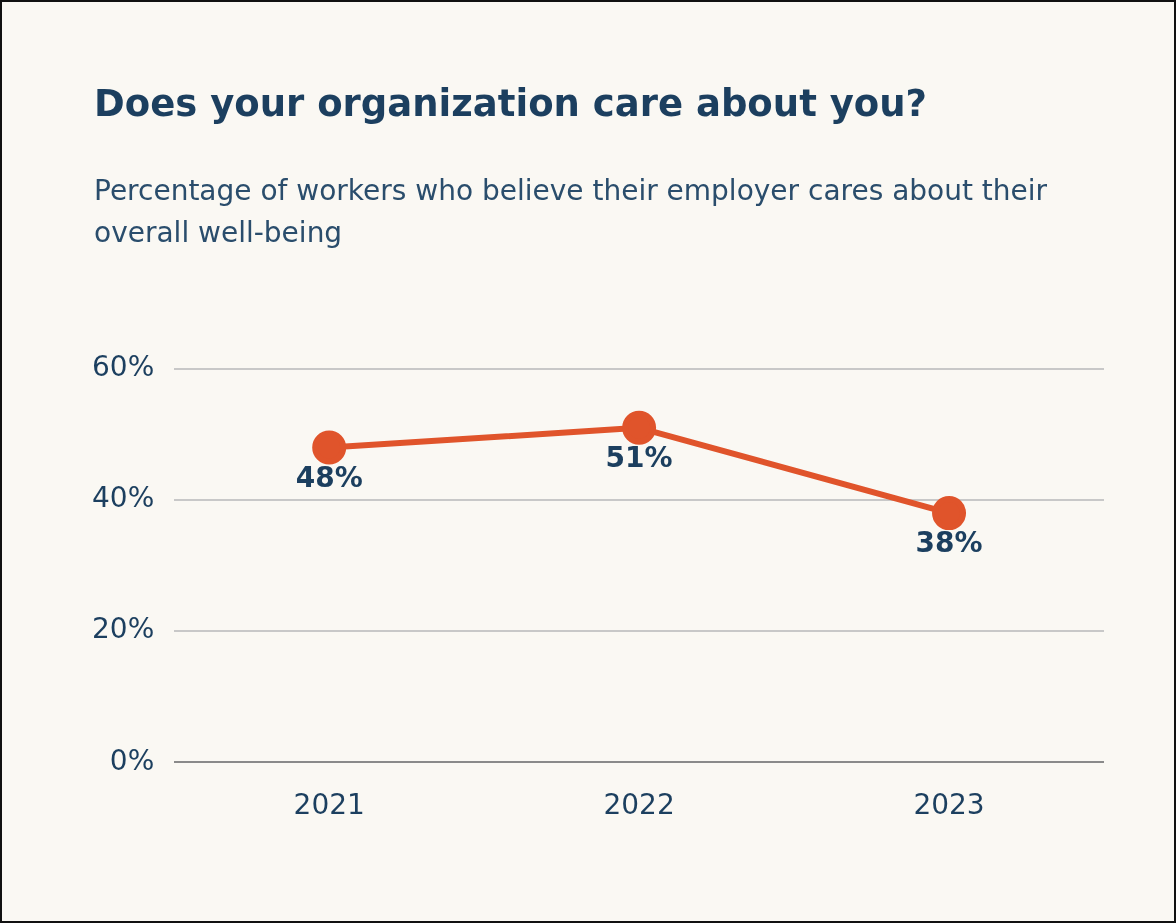 This screenshot has width=1176, height=923. I want to click on y-tick-label: 20%, so click(123, 629).